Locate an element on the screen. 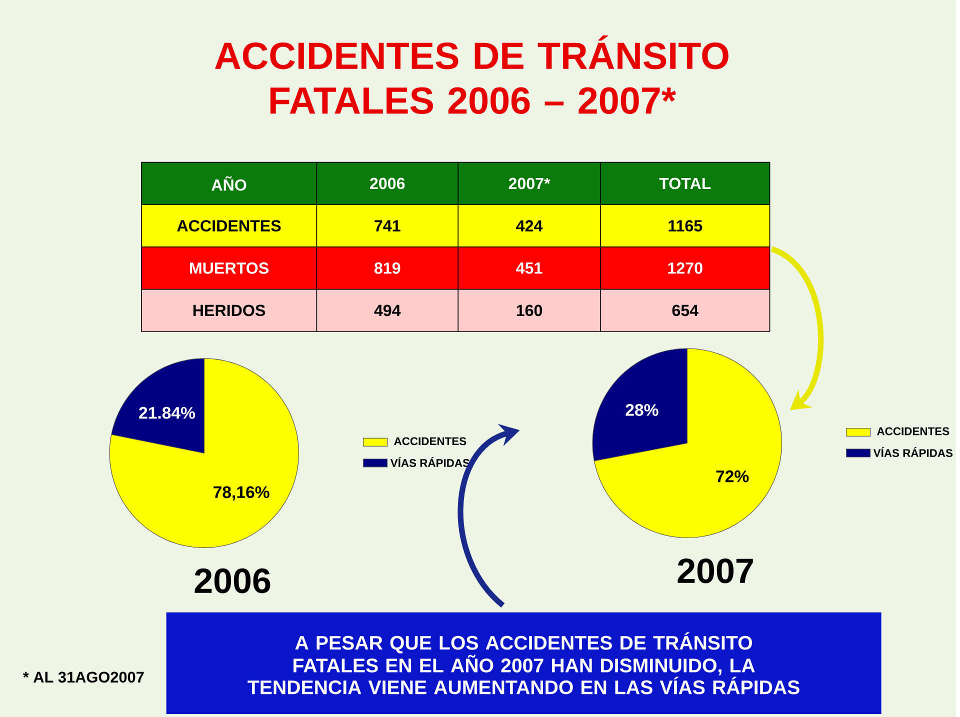 The image size is (960, 717). text: ACCIDENTES DE TRÁNSITO FATALES 2006 – 2007* is located at coordinates (471, 74).